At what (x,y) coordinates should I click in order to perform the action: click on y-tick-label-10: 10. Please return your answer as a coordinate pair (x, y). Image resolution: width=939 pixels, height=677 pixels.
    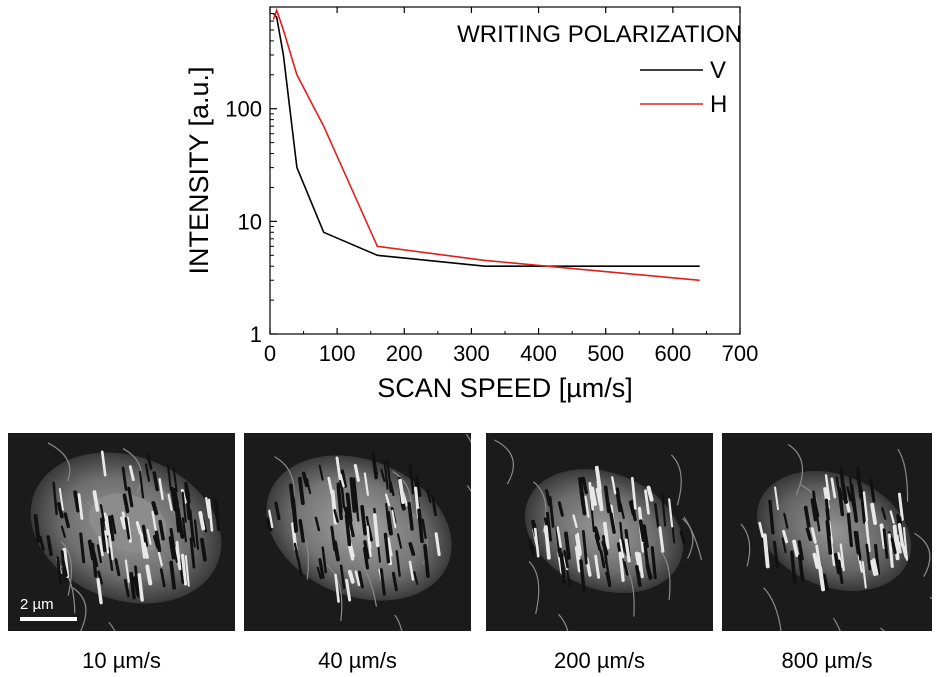
    Looking at the image, I should click on (250, 221).